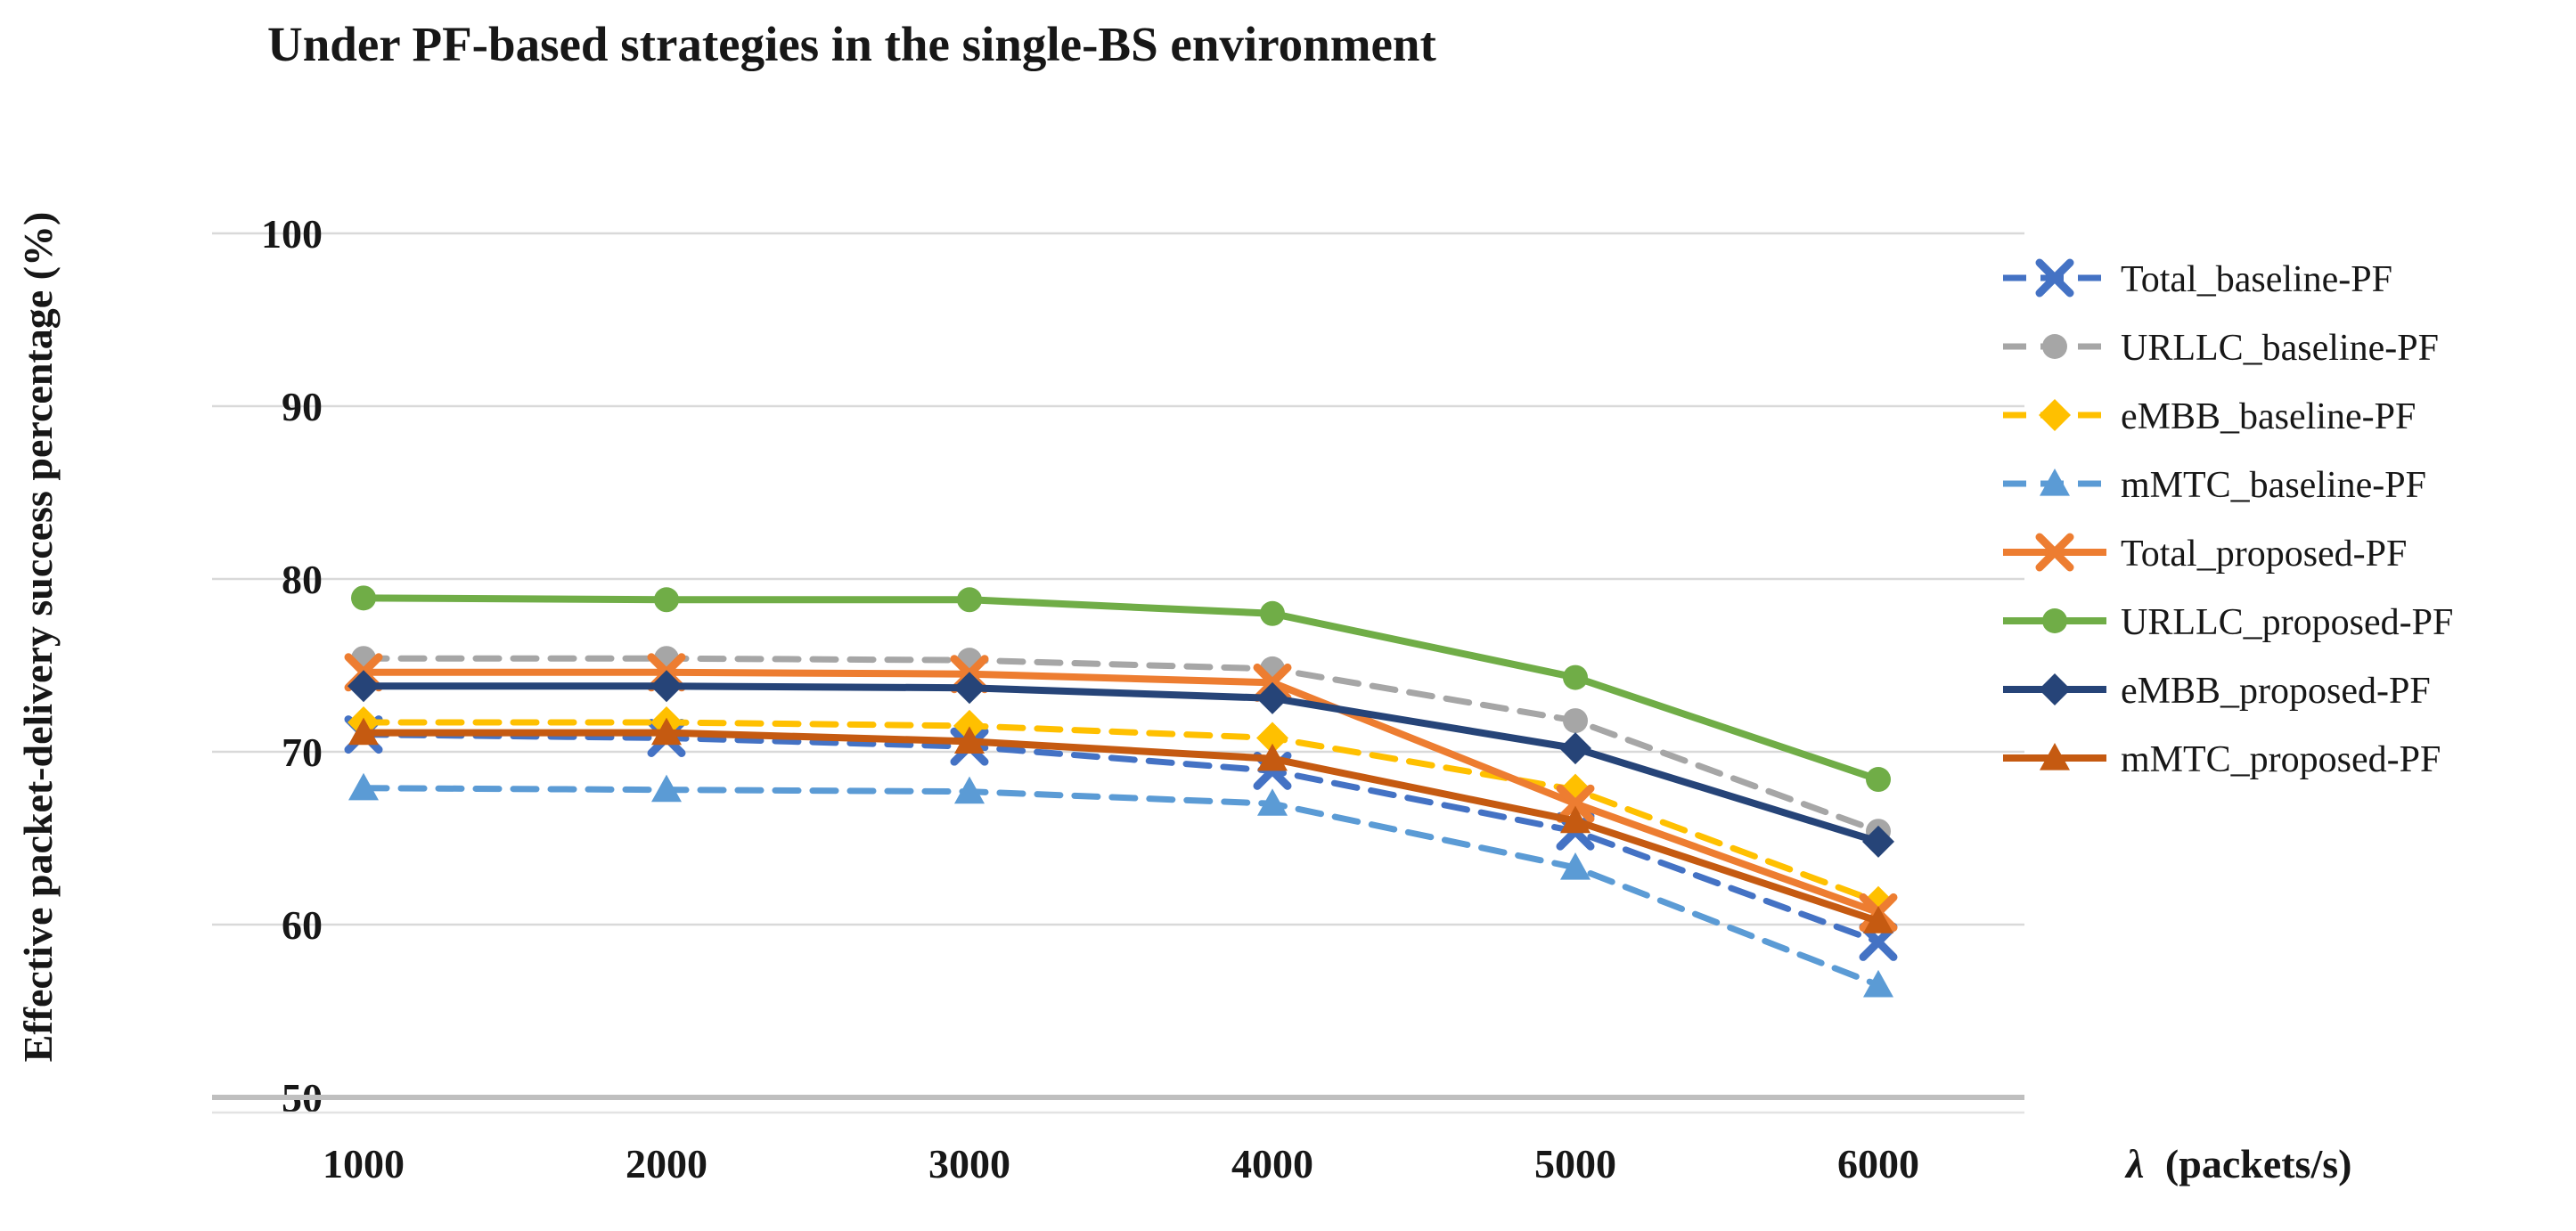 The width and height of the screenshot is (2576, 1231). Describe the element at coordinates (2280, 349) in the screenshot. I see `legend-label: URLLC_baseline-PF` at that location.